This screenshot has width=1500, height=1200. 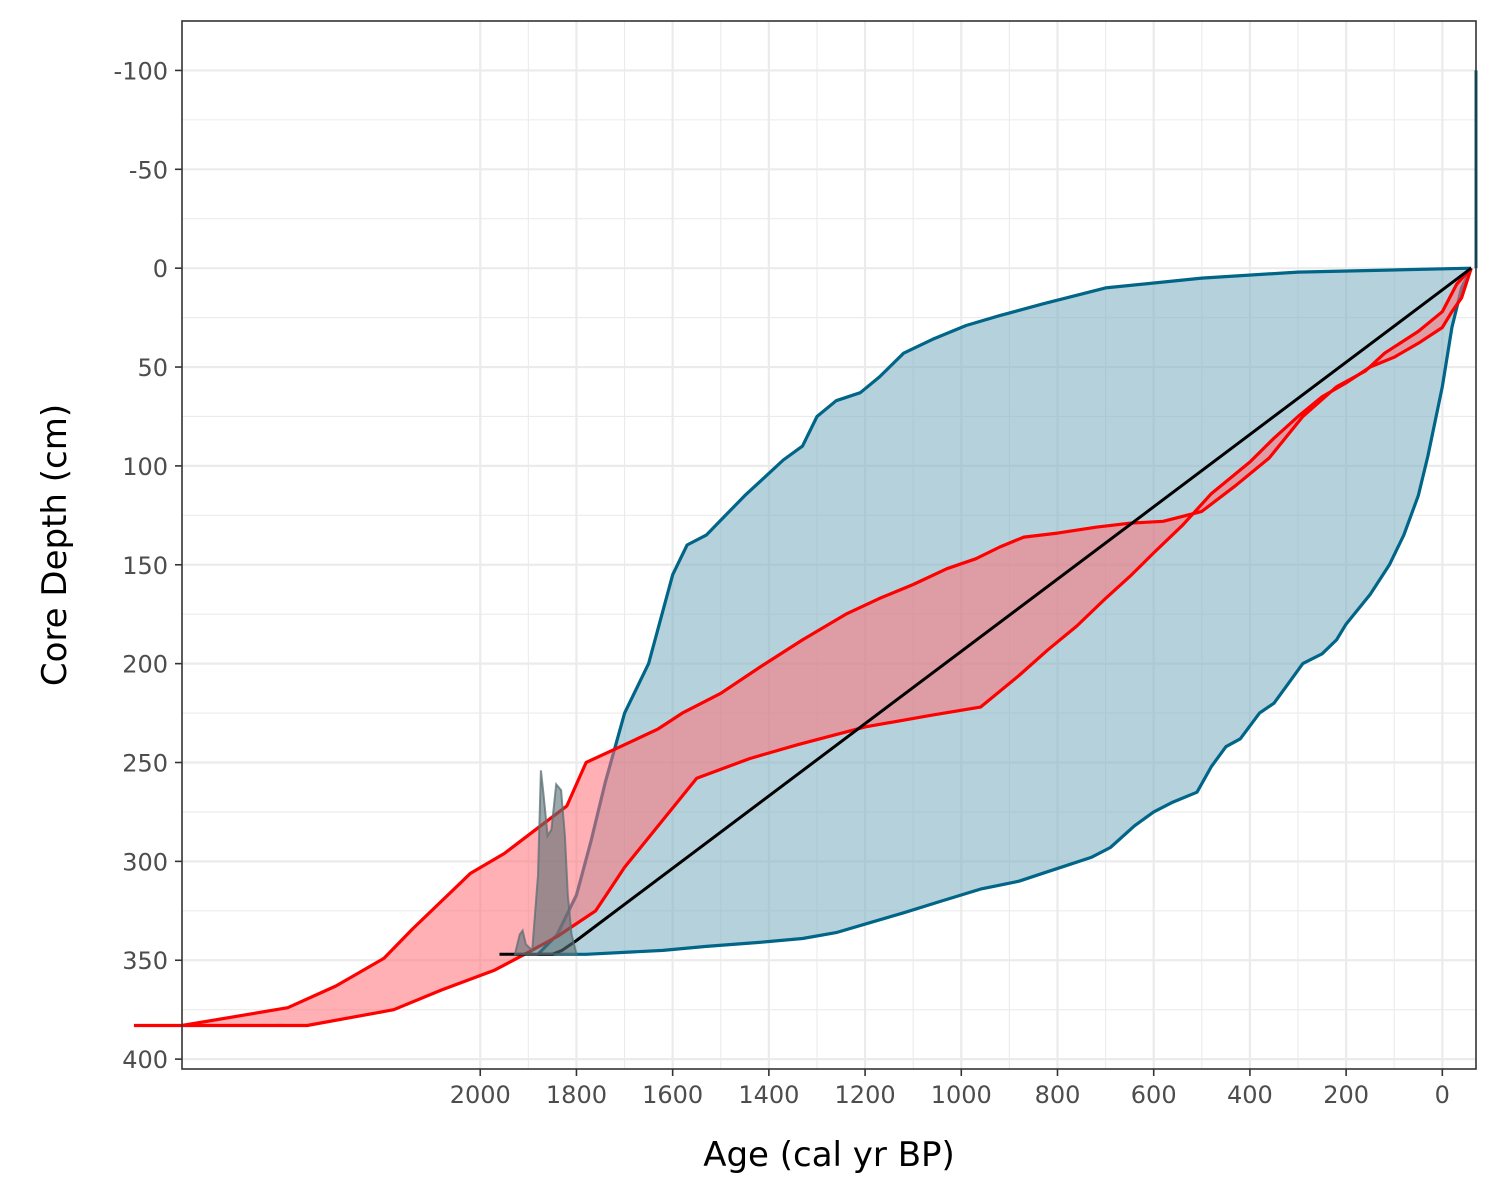 I want to click on x-axis-title: Age (cal yr BP), so click(x=829, y=1155).